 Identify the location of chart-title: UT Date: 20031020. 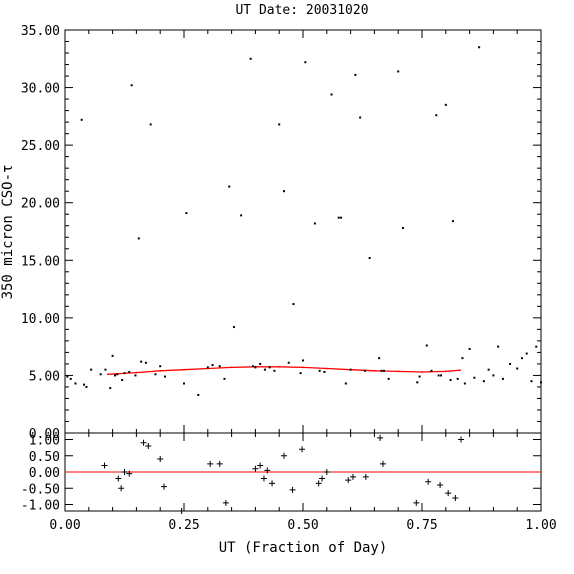
(301, 10).